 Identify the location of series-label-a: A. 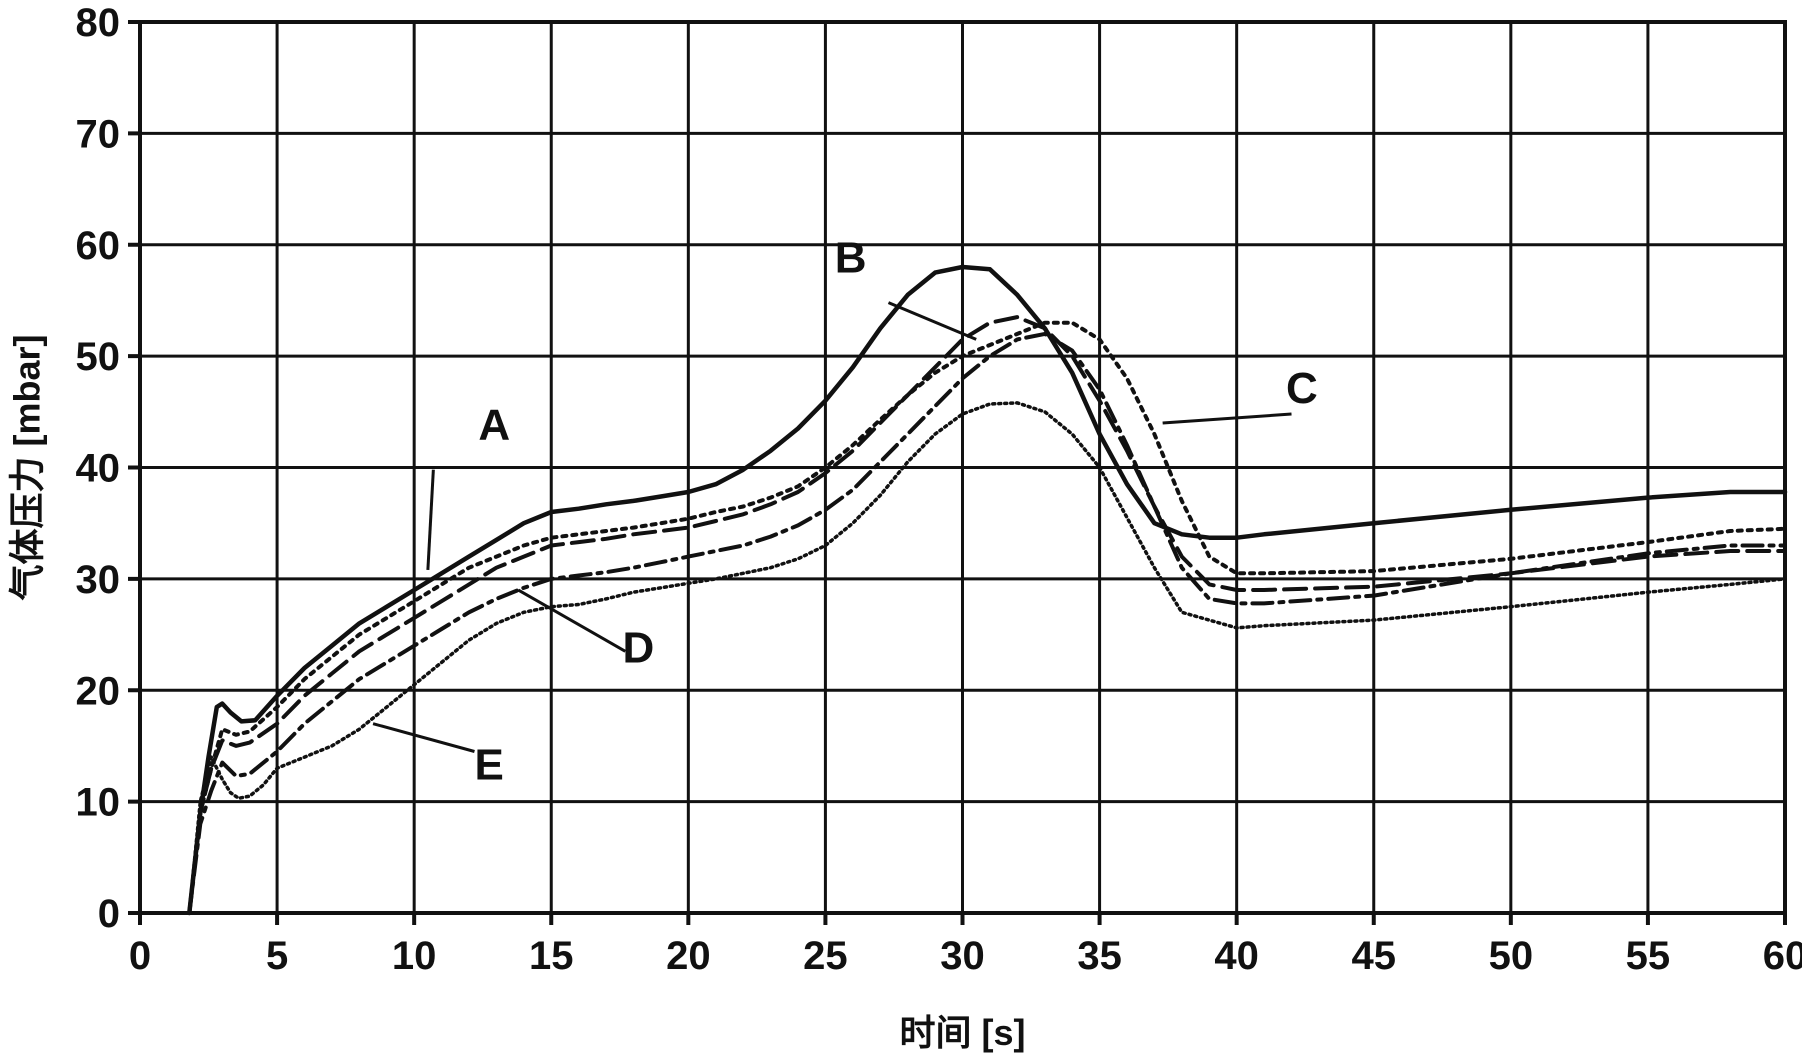
(494, 425).